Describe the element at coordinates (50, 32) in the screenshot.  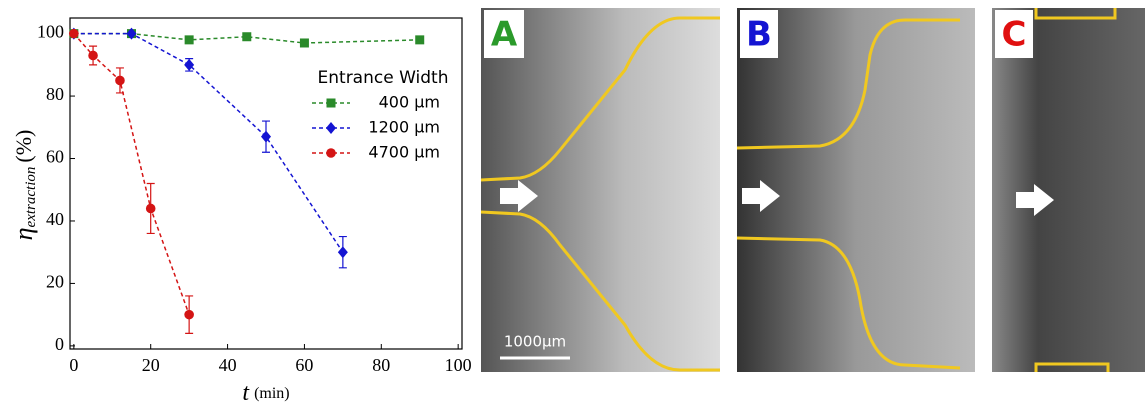
I see `y-tick-label: 100` at that location.